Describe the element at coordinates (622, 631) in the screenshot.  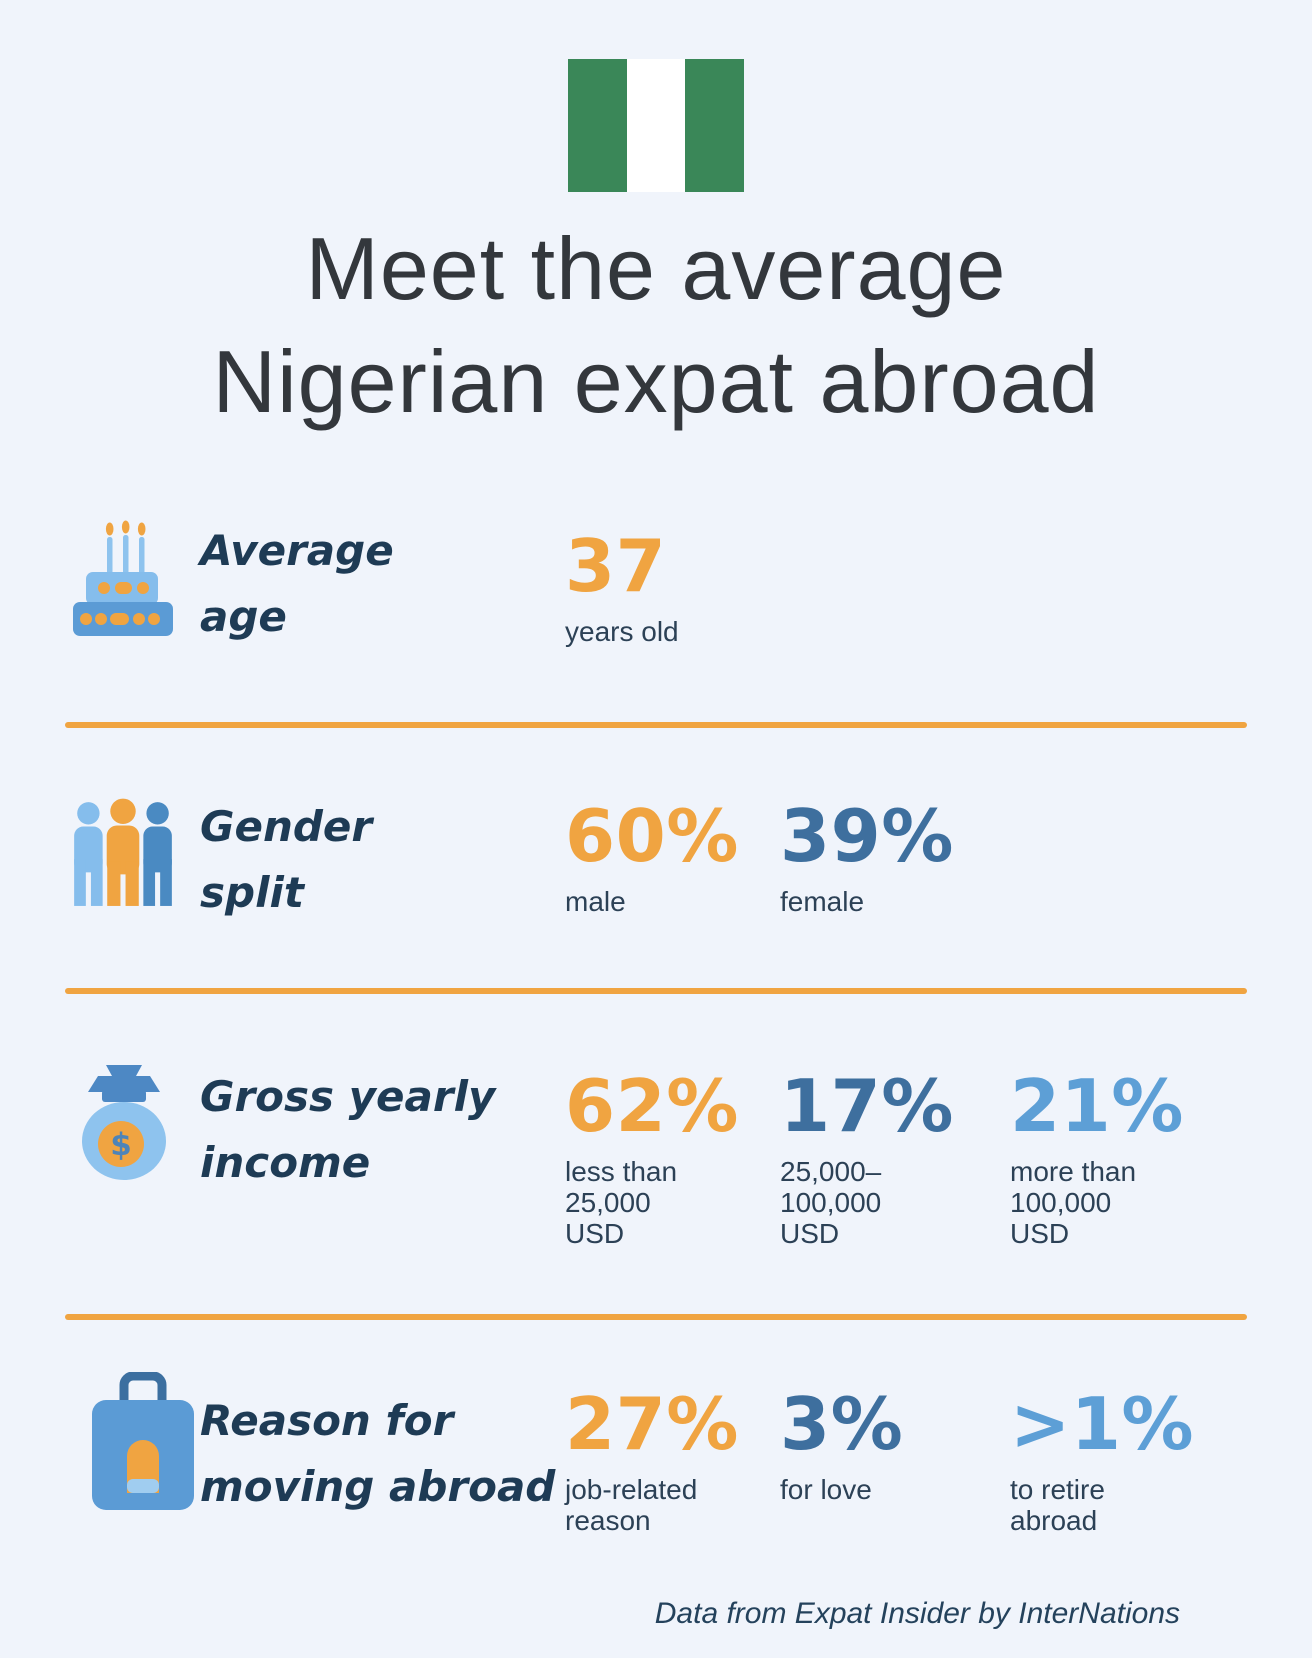
I see `stat-label-average-age: years old` at that location.